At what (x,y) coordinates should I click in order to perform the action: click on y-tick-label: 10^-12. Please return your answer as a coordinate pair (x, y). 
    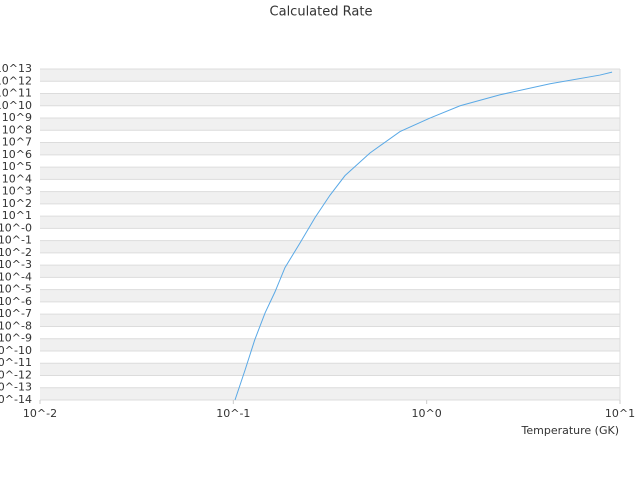
    Looking at the image, I should click on (16, 374).